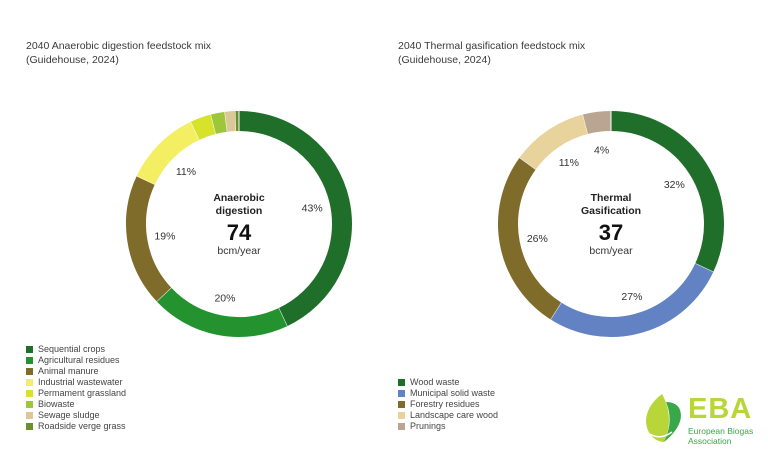 This screenshot has height=454, width=768. I want to click on legend-label: Wood waste, so click(435, 382).